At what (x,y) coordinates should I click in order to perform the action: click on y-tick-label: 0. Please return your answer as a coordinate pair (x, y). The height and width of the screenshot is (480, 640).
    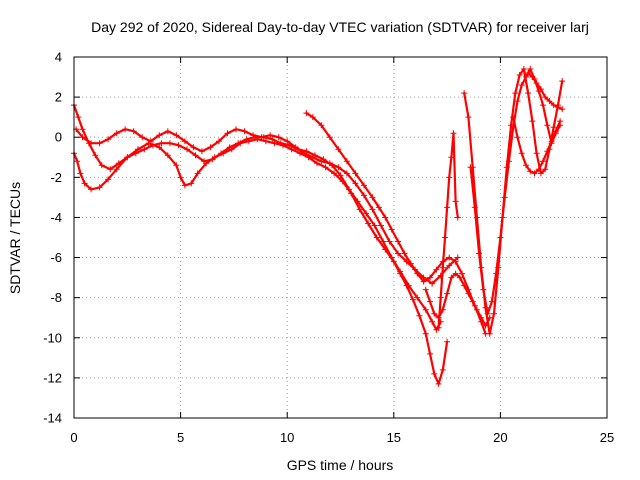
    Looking at the image, I should click on (58, 137).